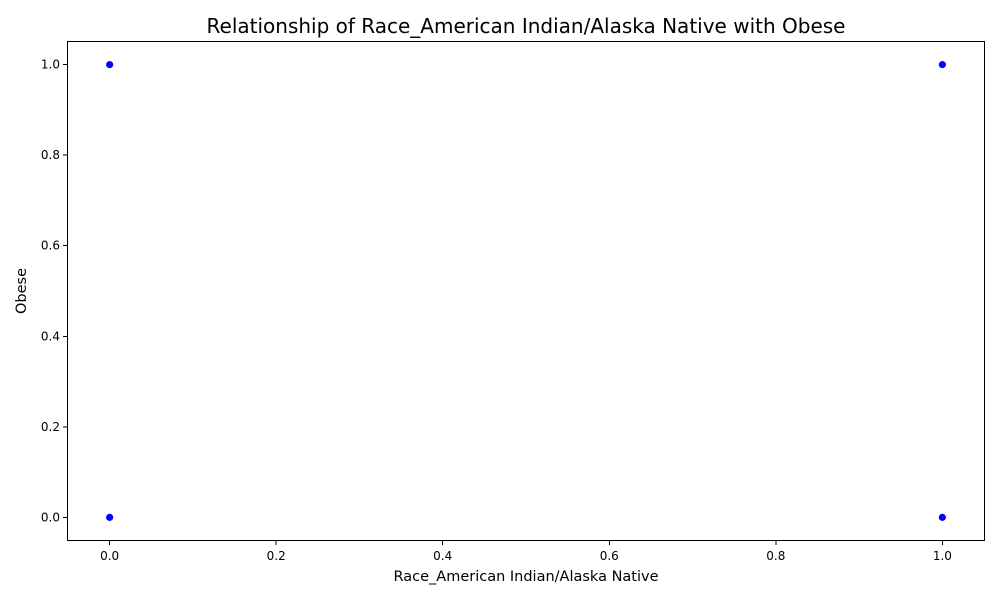 The width and height of the screenshot is (1000, 600). What do you see at coordinates (50, 427) in the screenshot?
I see `y-tick-label: 0.2` at bounding box center [50, 427].